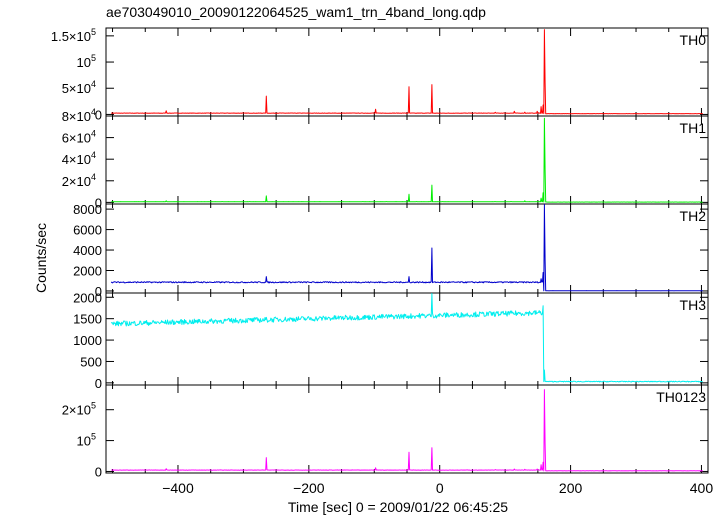 The image size is (723, 516). Describe the element at coordinates (693, 40) in the screenshot. I see `panel-label: TH0` at that location.